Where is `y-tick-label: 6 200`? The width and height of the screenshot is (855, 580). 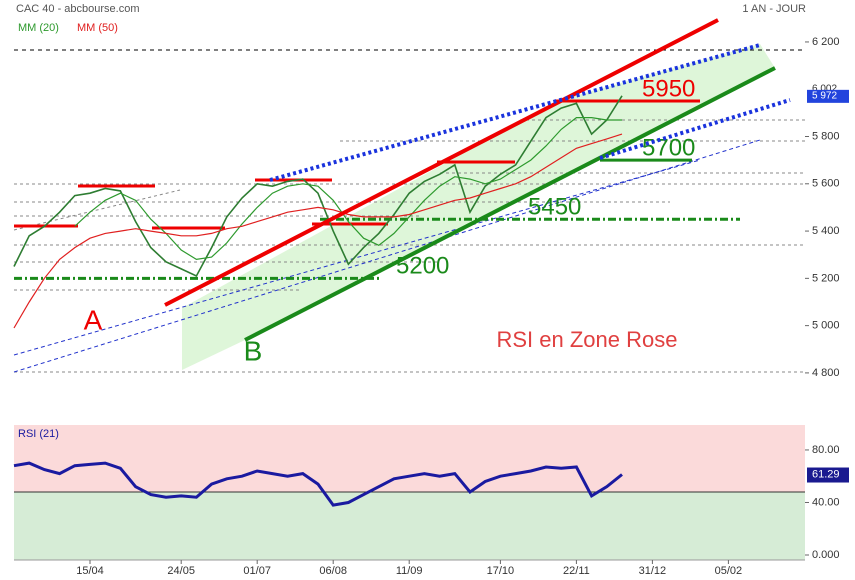
y-tick-label: 6 200 is located at coordinates (826, 42).